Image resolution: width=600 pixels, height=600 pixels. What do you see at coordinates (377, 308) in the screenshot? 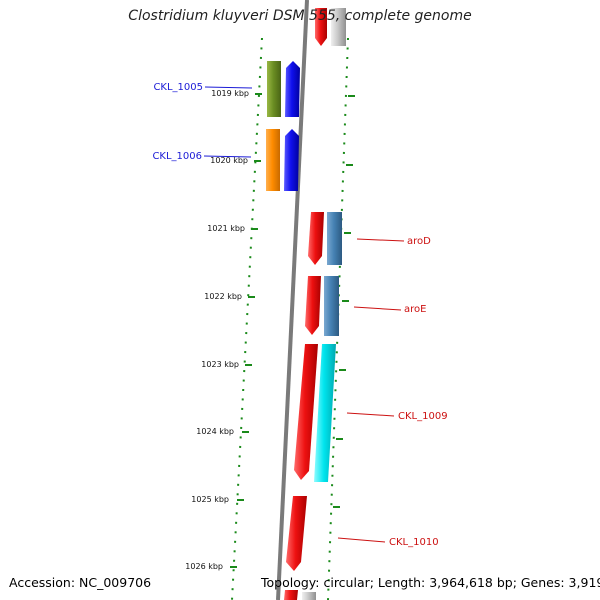
I see `leader-aroe` at bounding box center [377, 308].